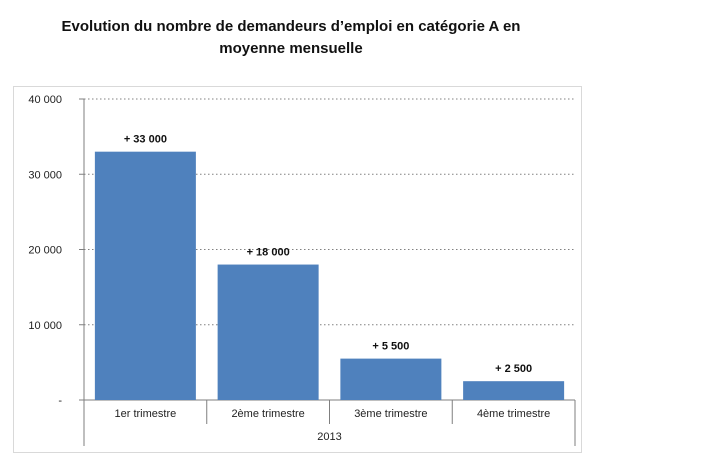 This screenshot has height=475, width=728. What do you see at coordinates (267, 414) in the screenshot?
I see `x-tick-label: 2ème trimestre` at bounding box center [267, 414].